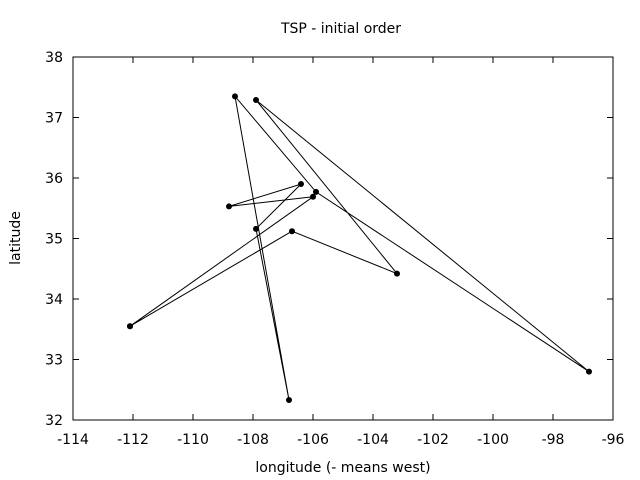 This screenshot has width=640, height=480. What do you see at coordinates (54, 58) in the screenshot?
I see `y-tick-label: 38` at bounding box center [54, 58].